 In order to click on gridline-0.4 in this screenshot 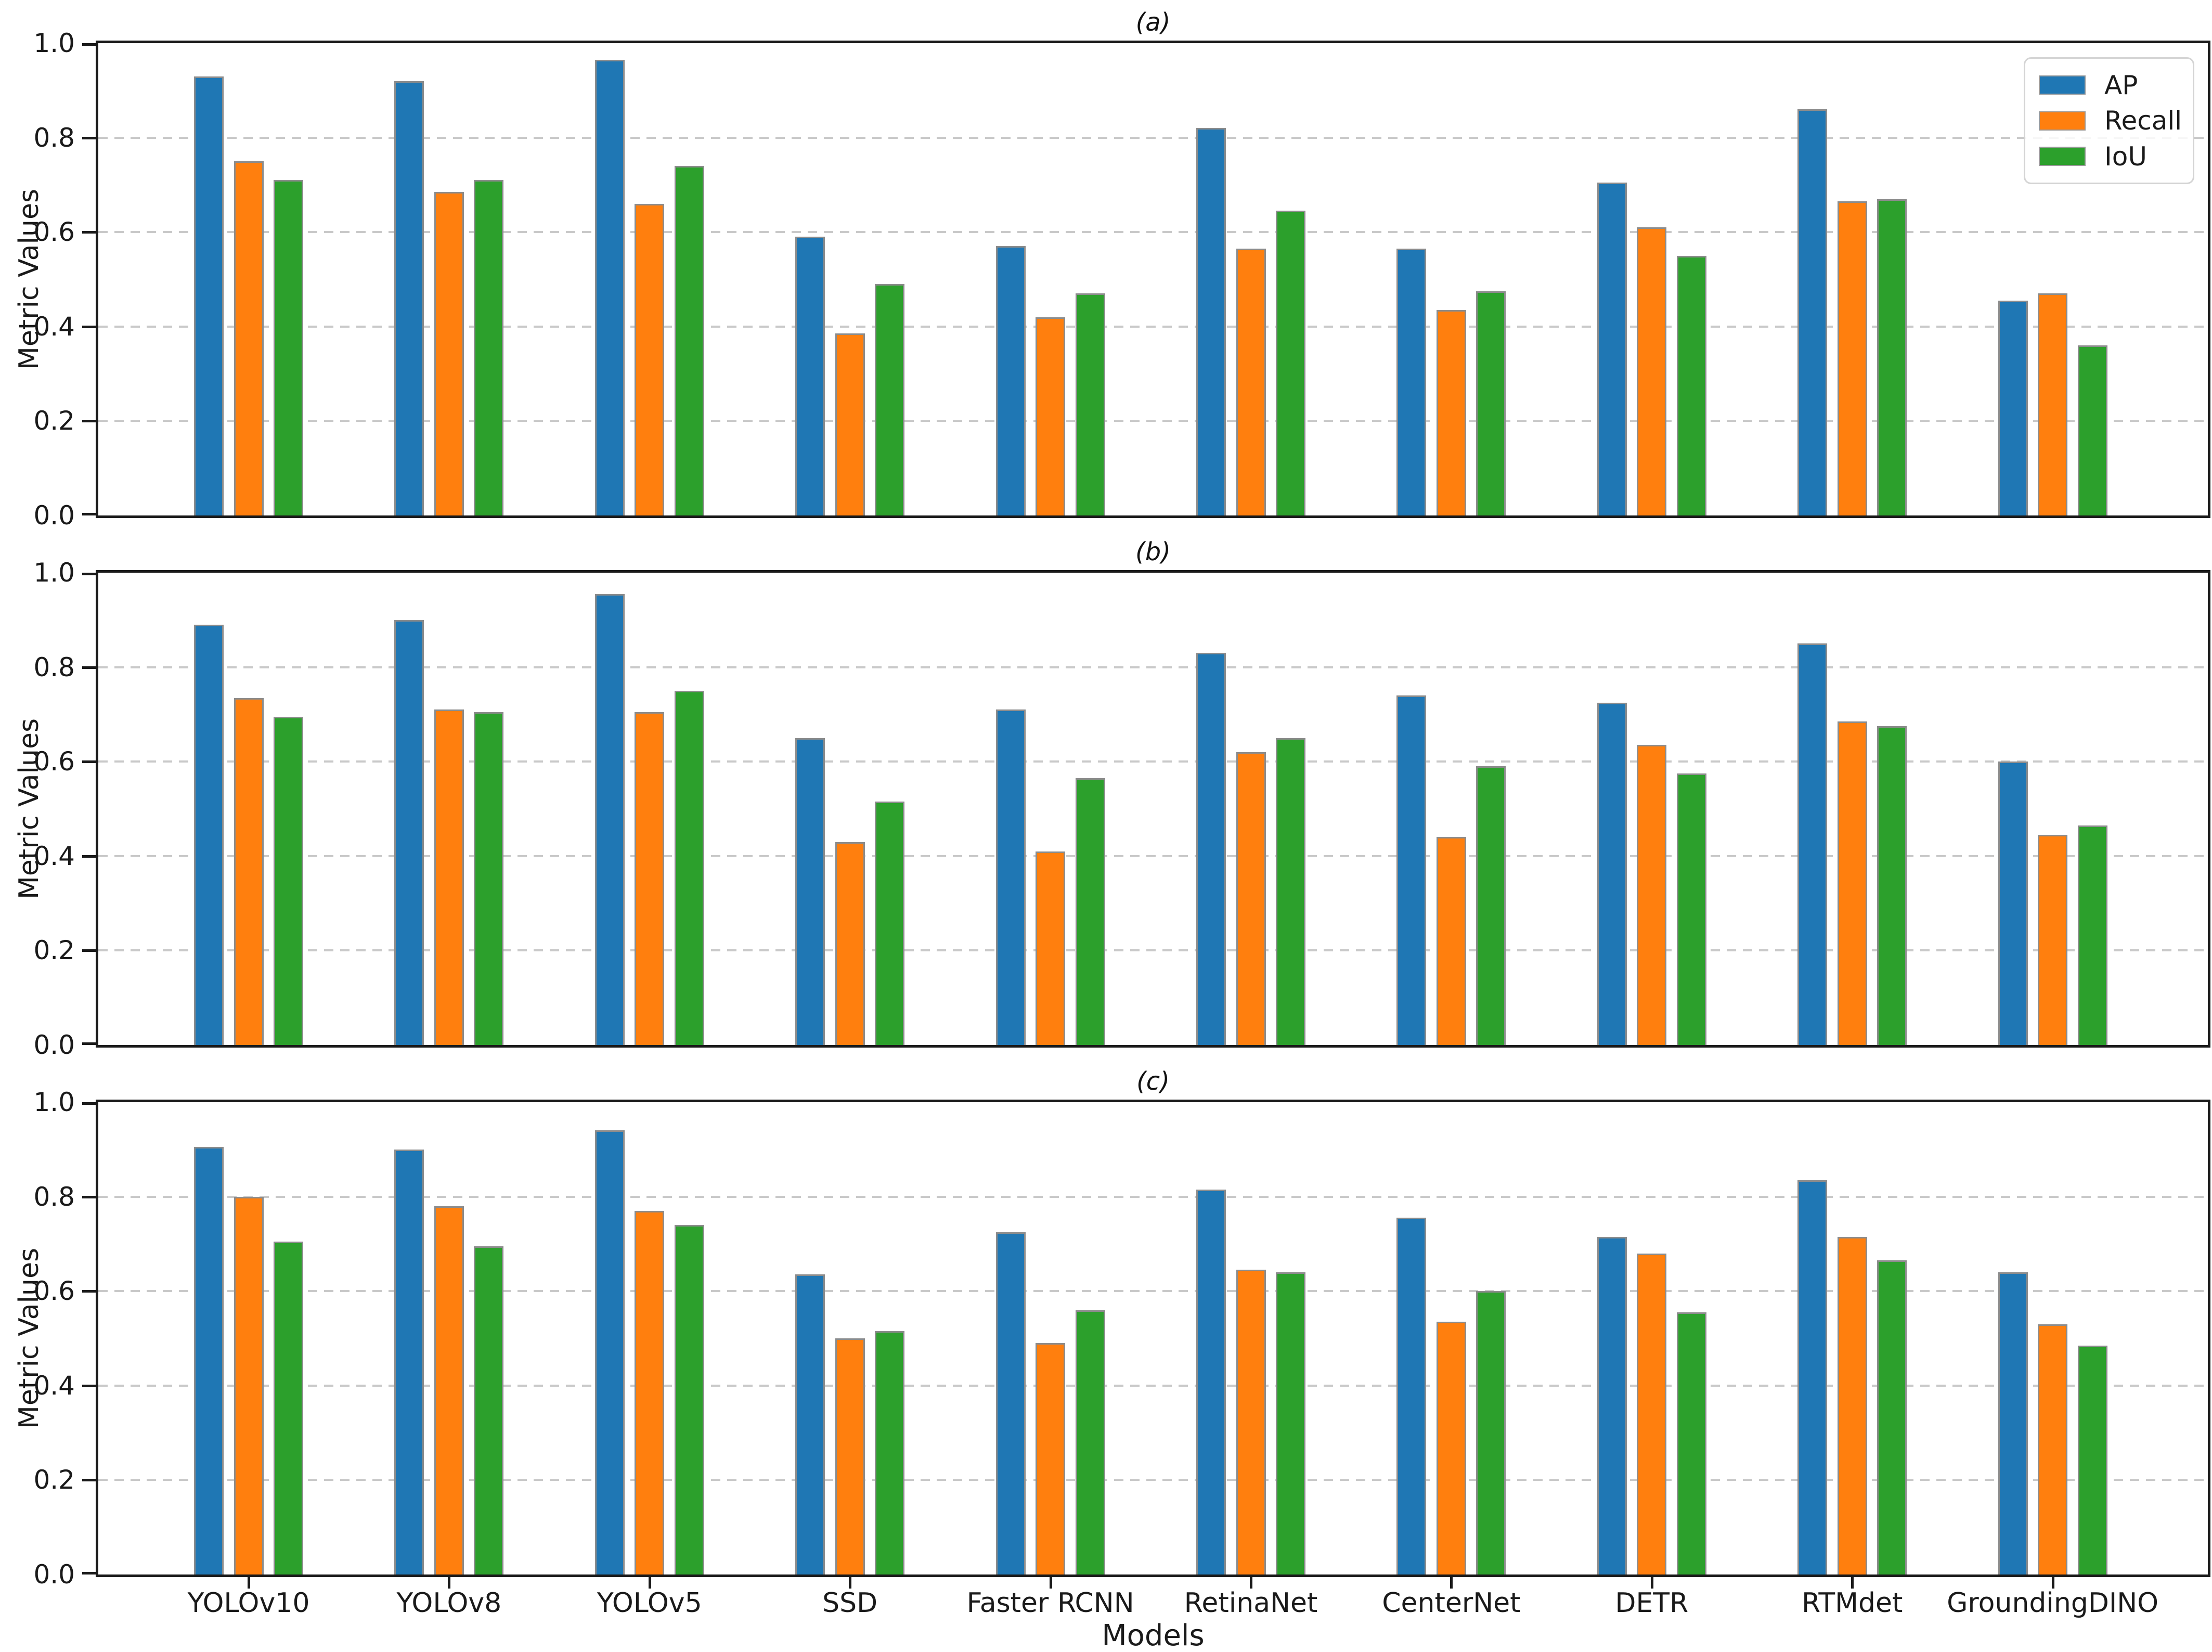, I will do `click(1153, 1385)`.